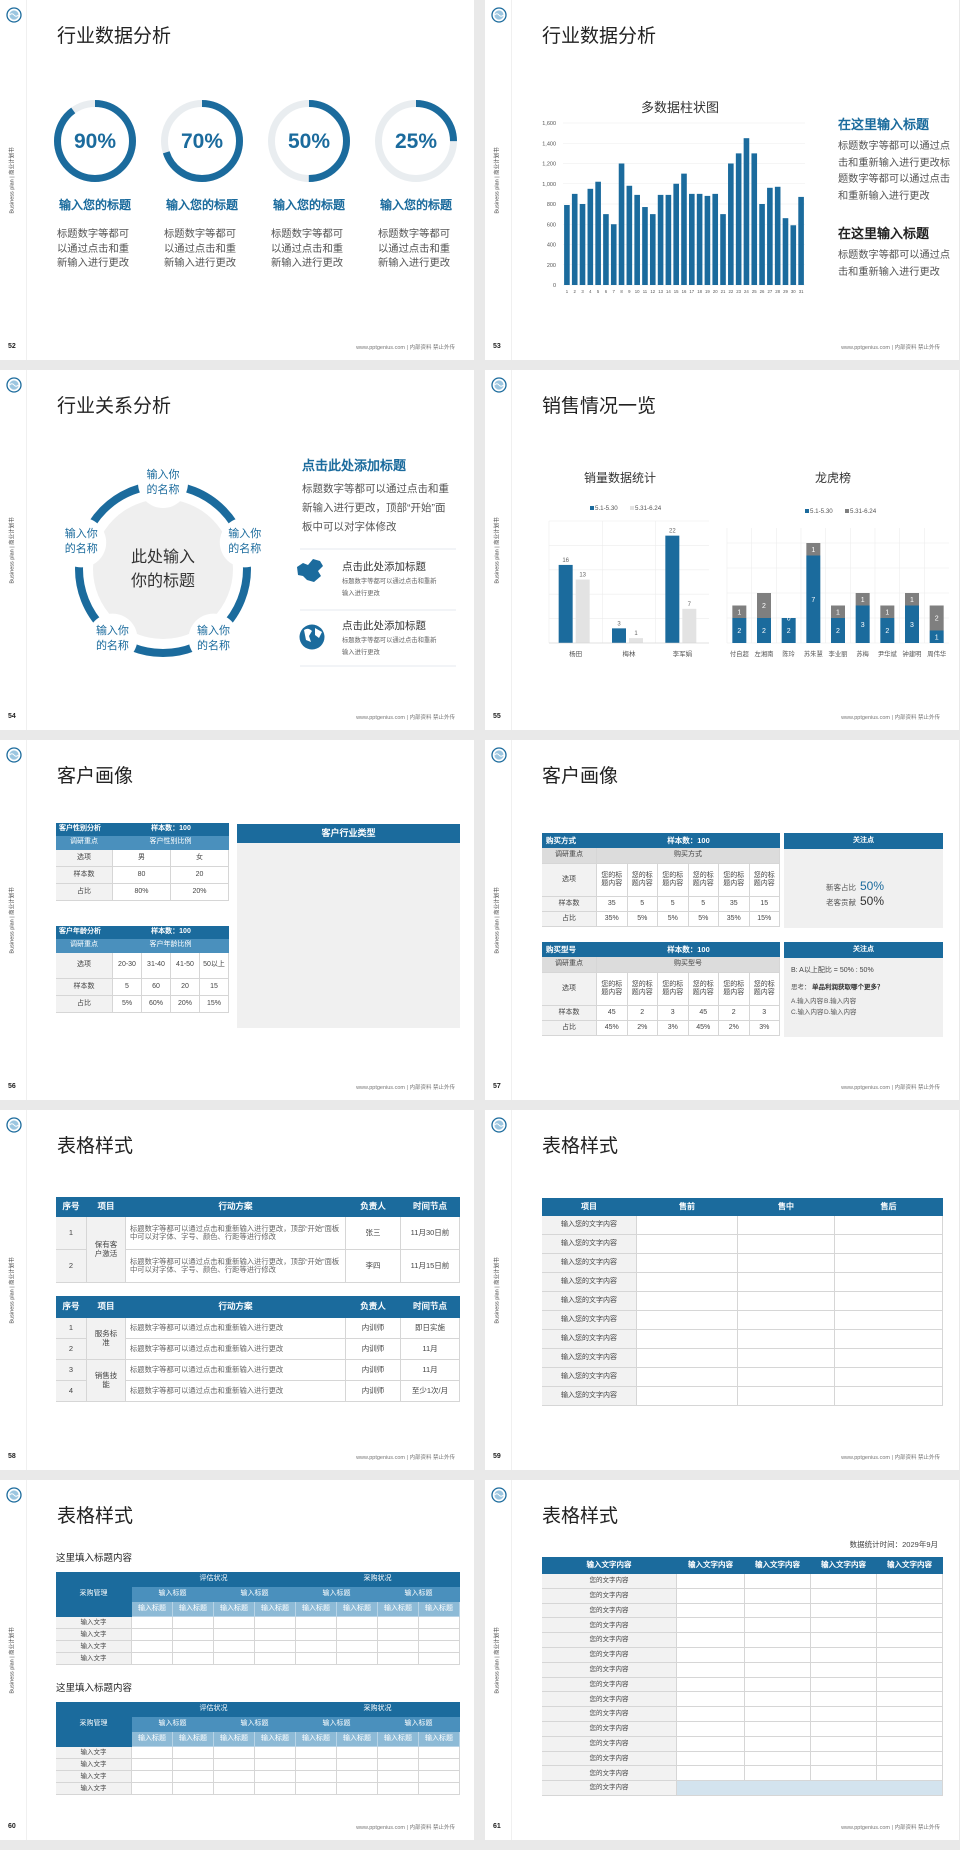  What do you see at coordinates (142, 892) in the screenshot?
I see `table-cell: 80%` at bounding box center [142, 892].